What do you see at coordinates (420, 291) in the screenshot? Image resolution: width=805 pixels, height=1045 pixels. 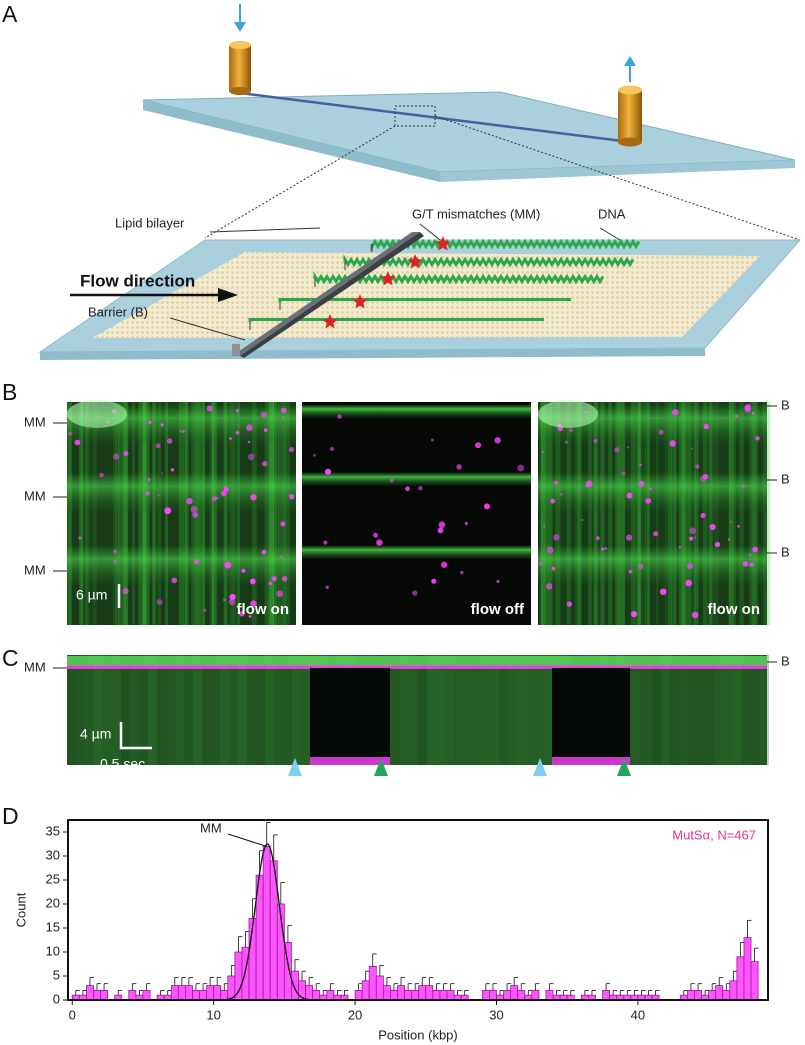 I see `bilayer-surface` at bounding box center [420, 291].